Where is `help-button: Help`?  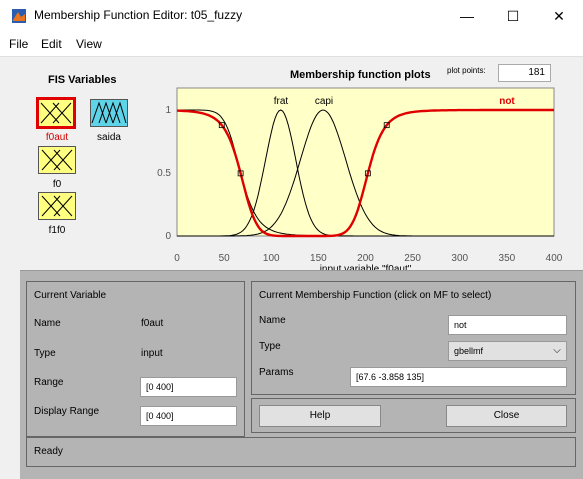 help-button: Help is located at coordinates (320, 416).